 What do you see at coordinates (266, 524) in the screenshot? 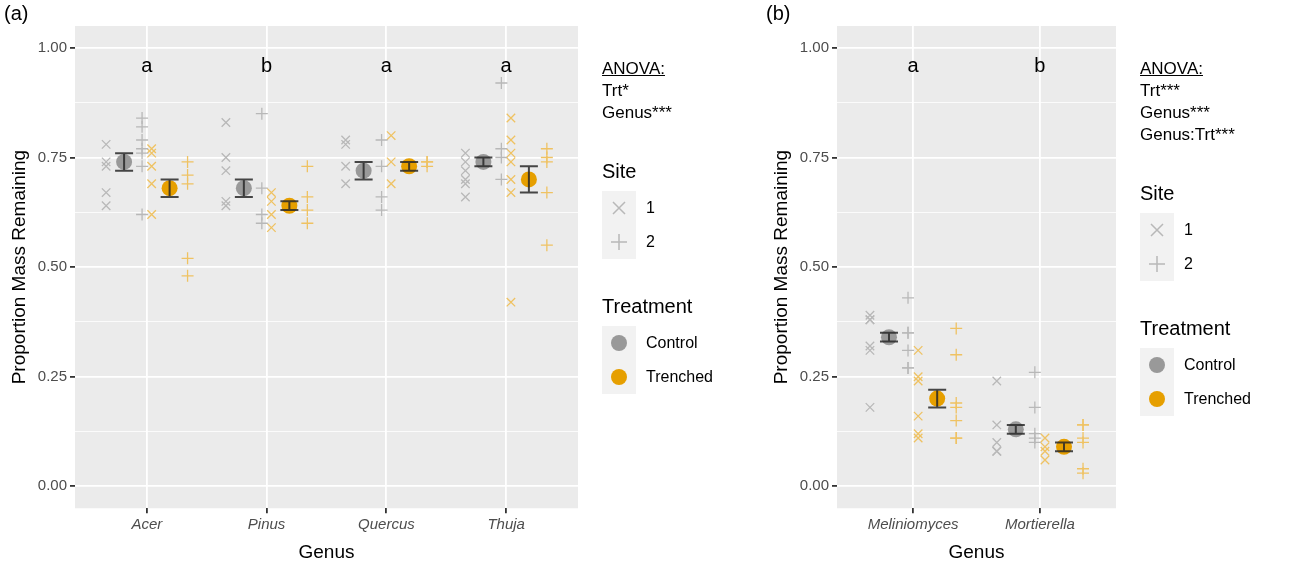
I see `x-tick-label: Pinus` at bounding box center [266, 524].